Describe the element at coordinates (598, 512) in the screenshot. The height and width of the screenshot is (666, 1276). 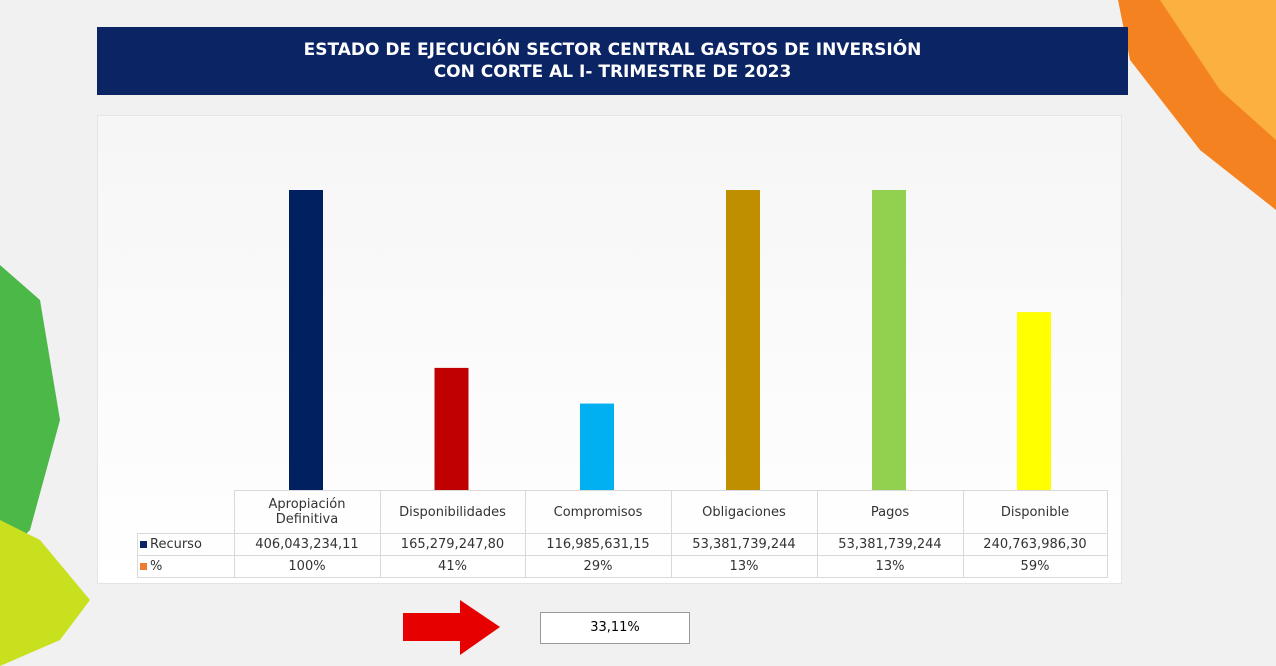
I see `category-label: Compromisos` at that location.